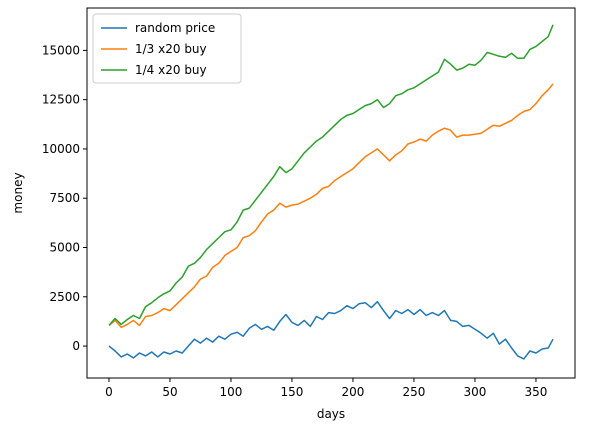  What do you see at coordinates (414, 392) in the screenshot?
I see `x-tick-label: 250` at bounding box center [414, 392].